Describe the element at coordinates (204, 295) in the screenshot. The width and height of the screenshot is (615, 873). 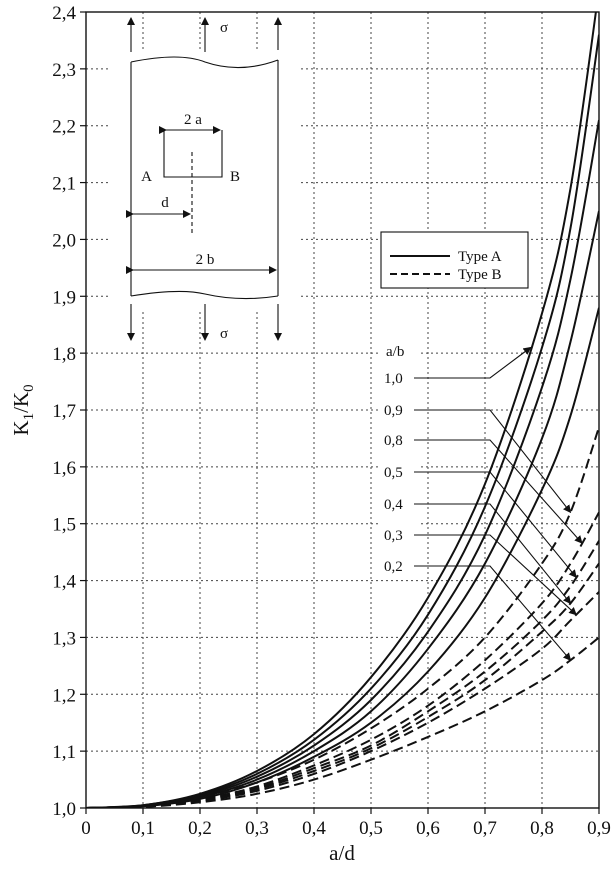
I see `sketch-bottom-edge` at that location.